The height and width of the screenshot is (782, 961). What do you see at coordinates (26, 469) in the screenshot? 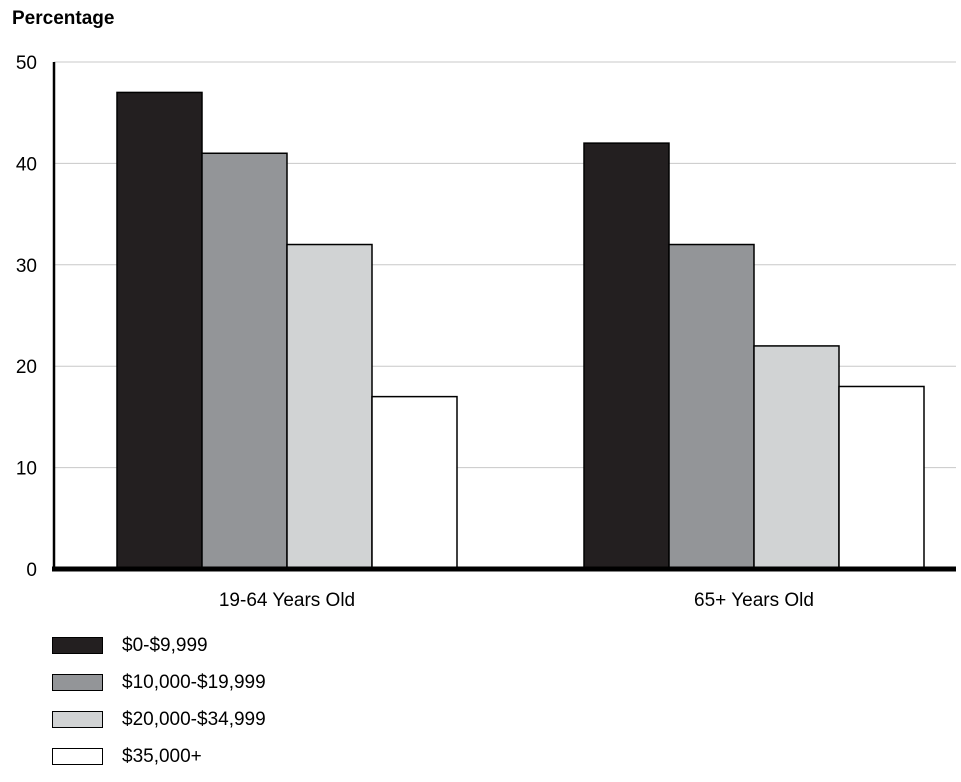
I see `y-tick-label-10: 10` at bounding box center [26, 469].